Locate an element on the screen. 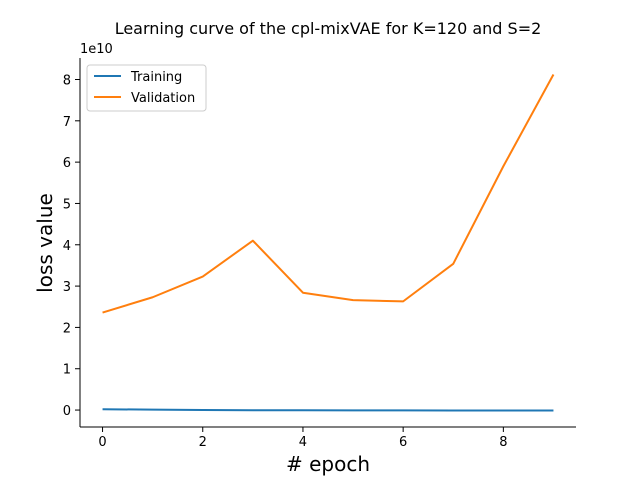 This screenshot has height=480, width=640. legend: Training Validation is located at coordinates (146, 88).